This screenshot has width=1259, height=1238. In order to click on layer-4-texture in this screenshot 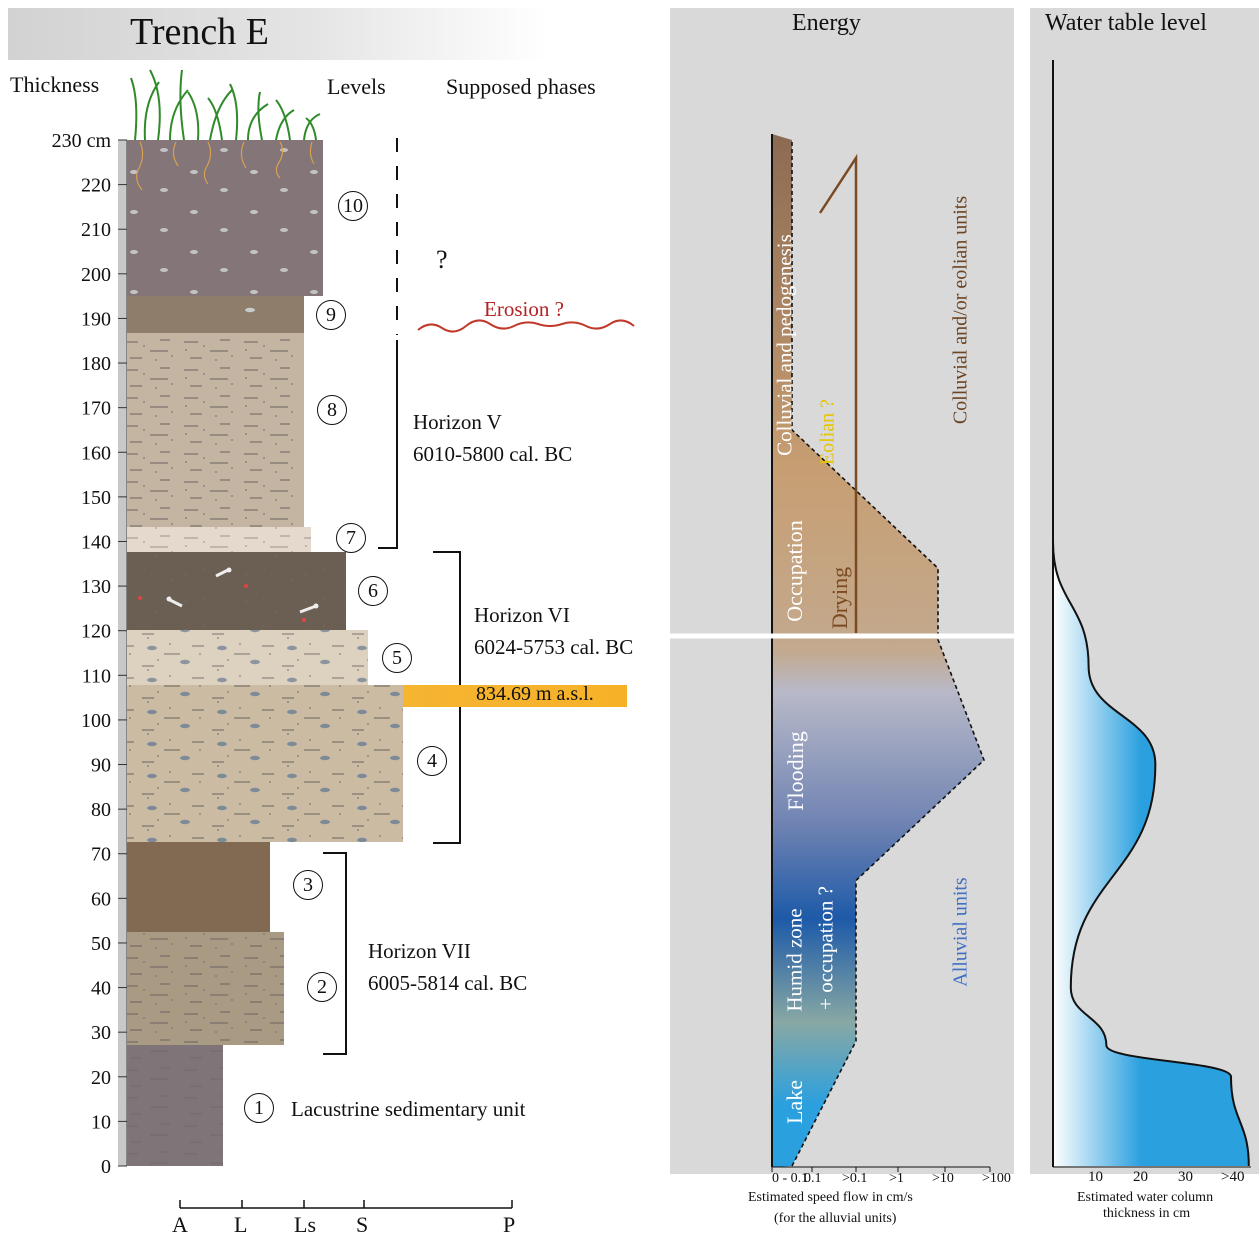, I will do `click(265, 763)`.